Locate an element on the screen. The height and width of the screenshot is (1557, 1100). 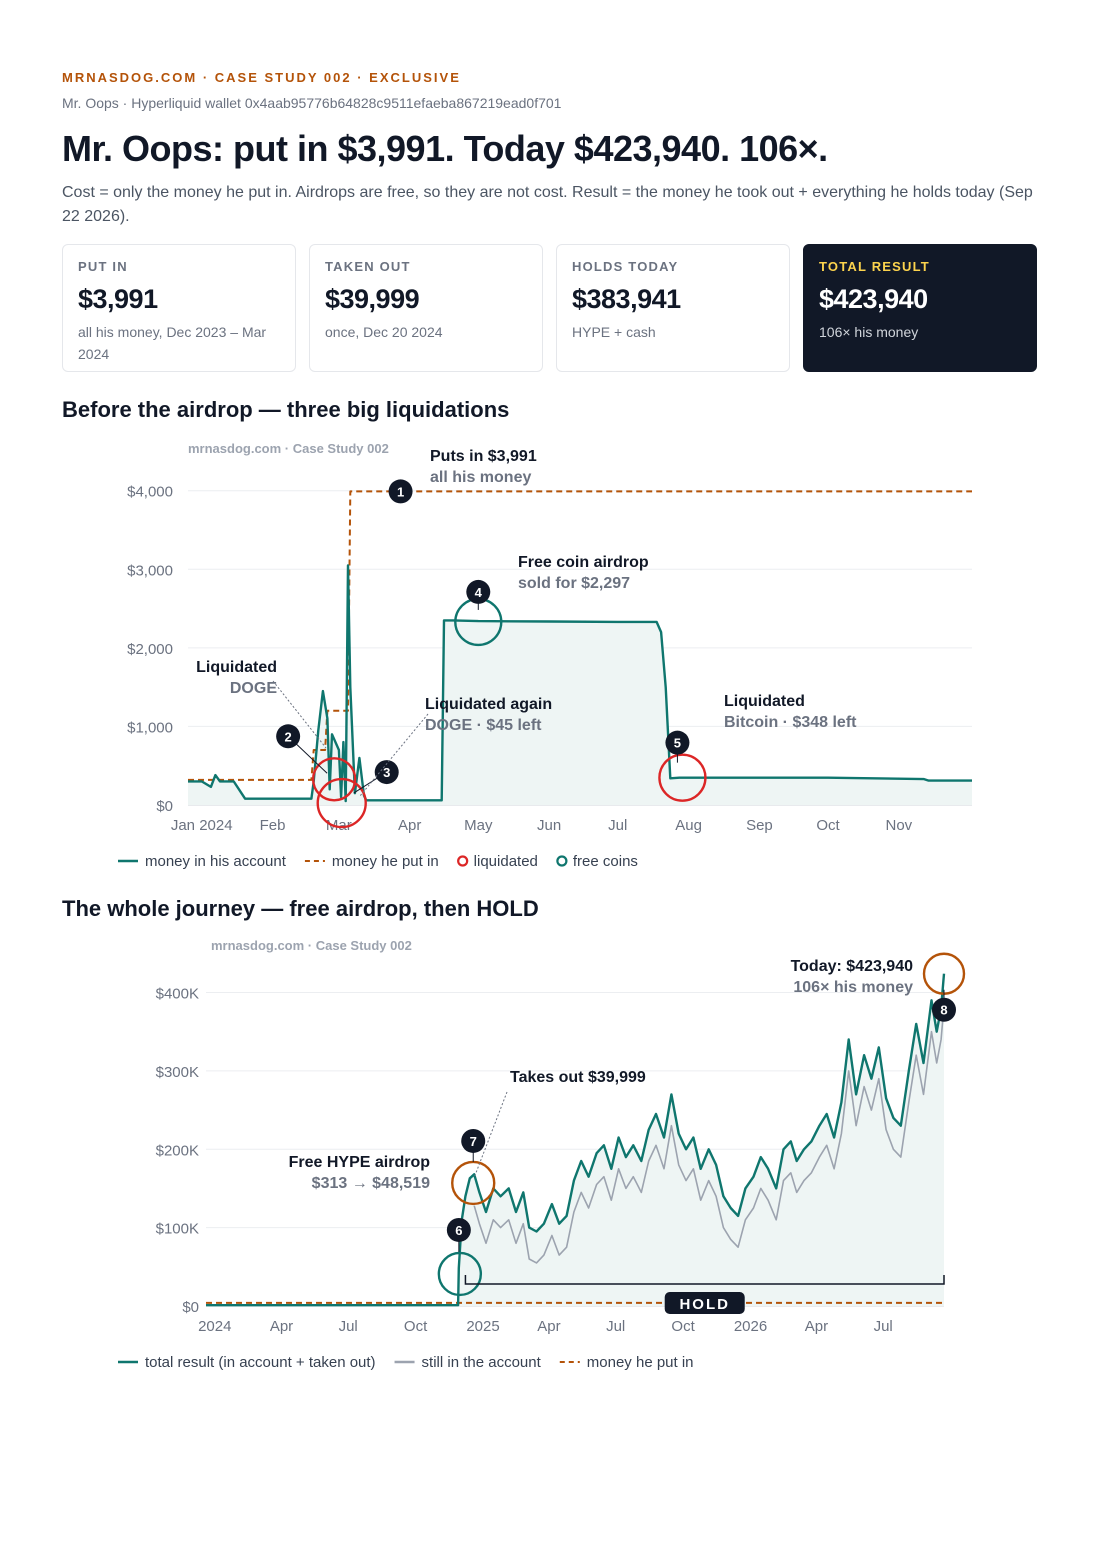
annotation-subtitle: all his money is located at coordinates (480, 477).